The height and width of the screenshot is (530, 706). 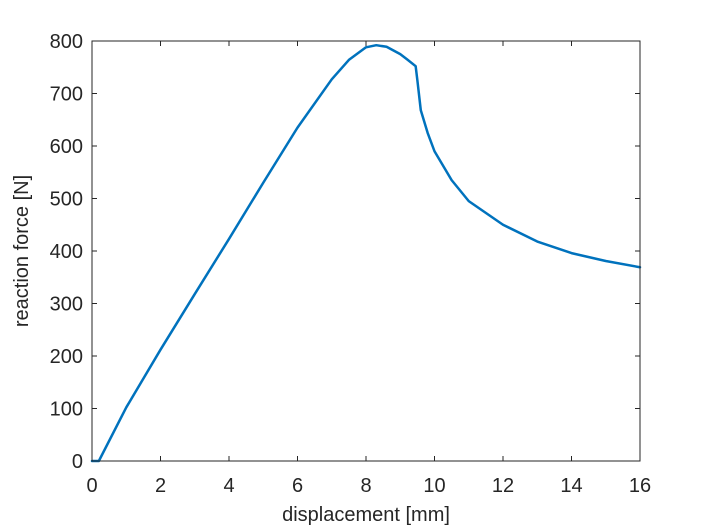 I want to click on x-tick-label: 6, so click(x=297, y=486).